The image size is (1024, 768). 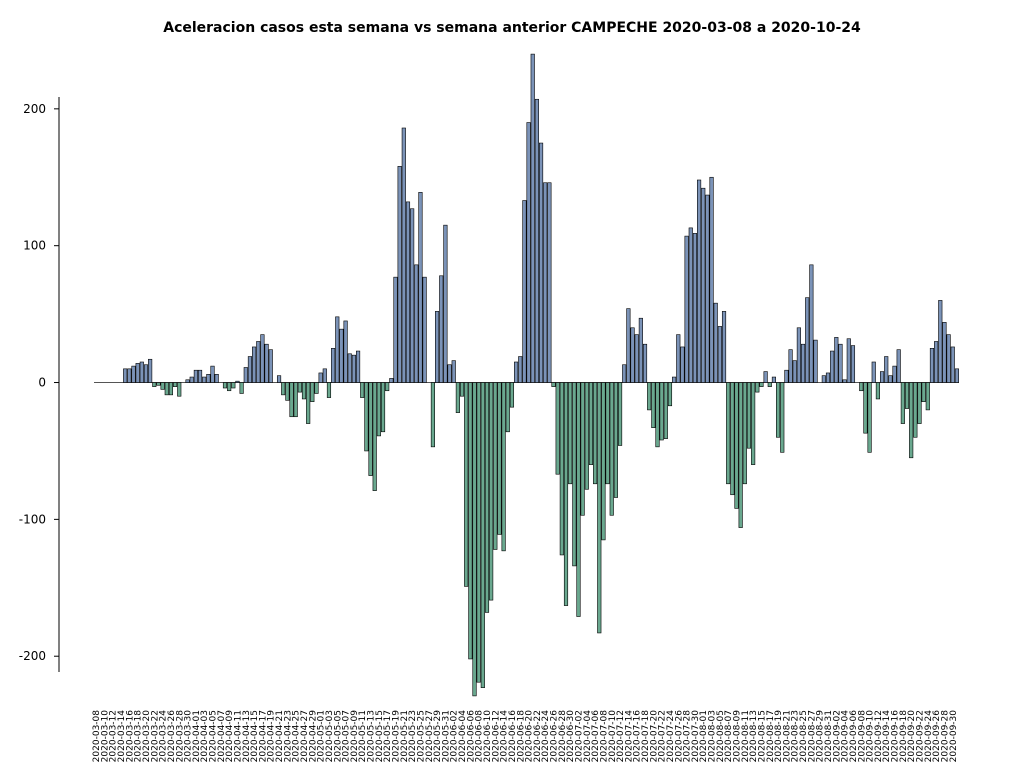 I want to click on x-tick-label: 2020-03-26, so click(x=172, y=736).